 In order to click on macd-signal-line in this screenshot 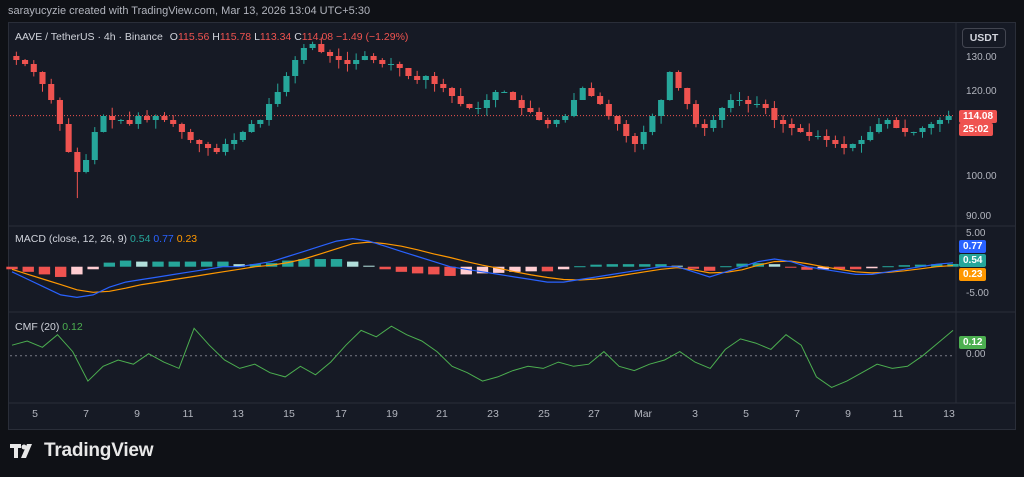, I will do `click(482, 267)`.